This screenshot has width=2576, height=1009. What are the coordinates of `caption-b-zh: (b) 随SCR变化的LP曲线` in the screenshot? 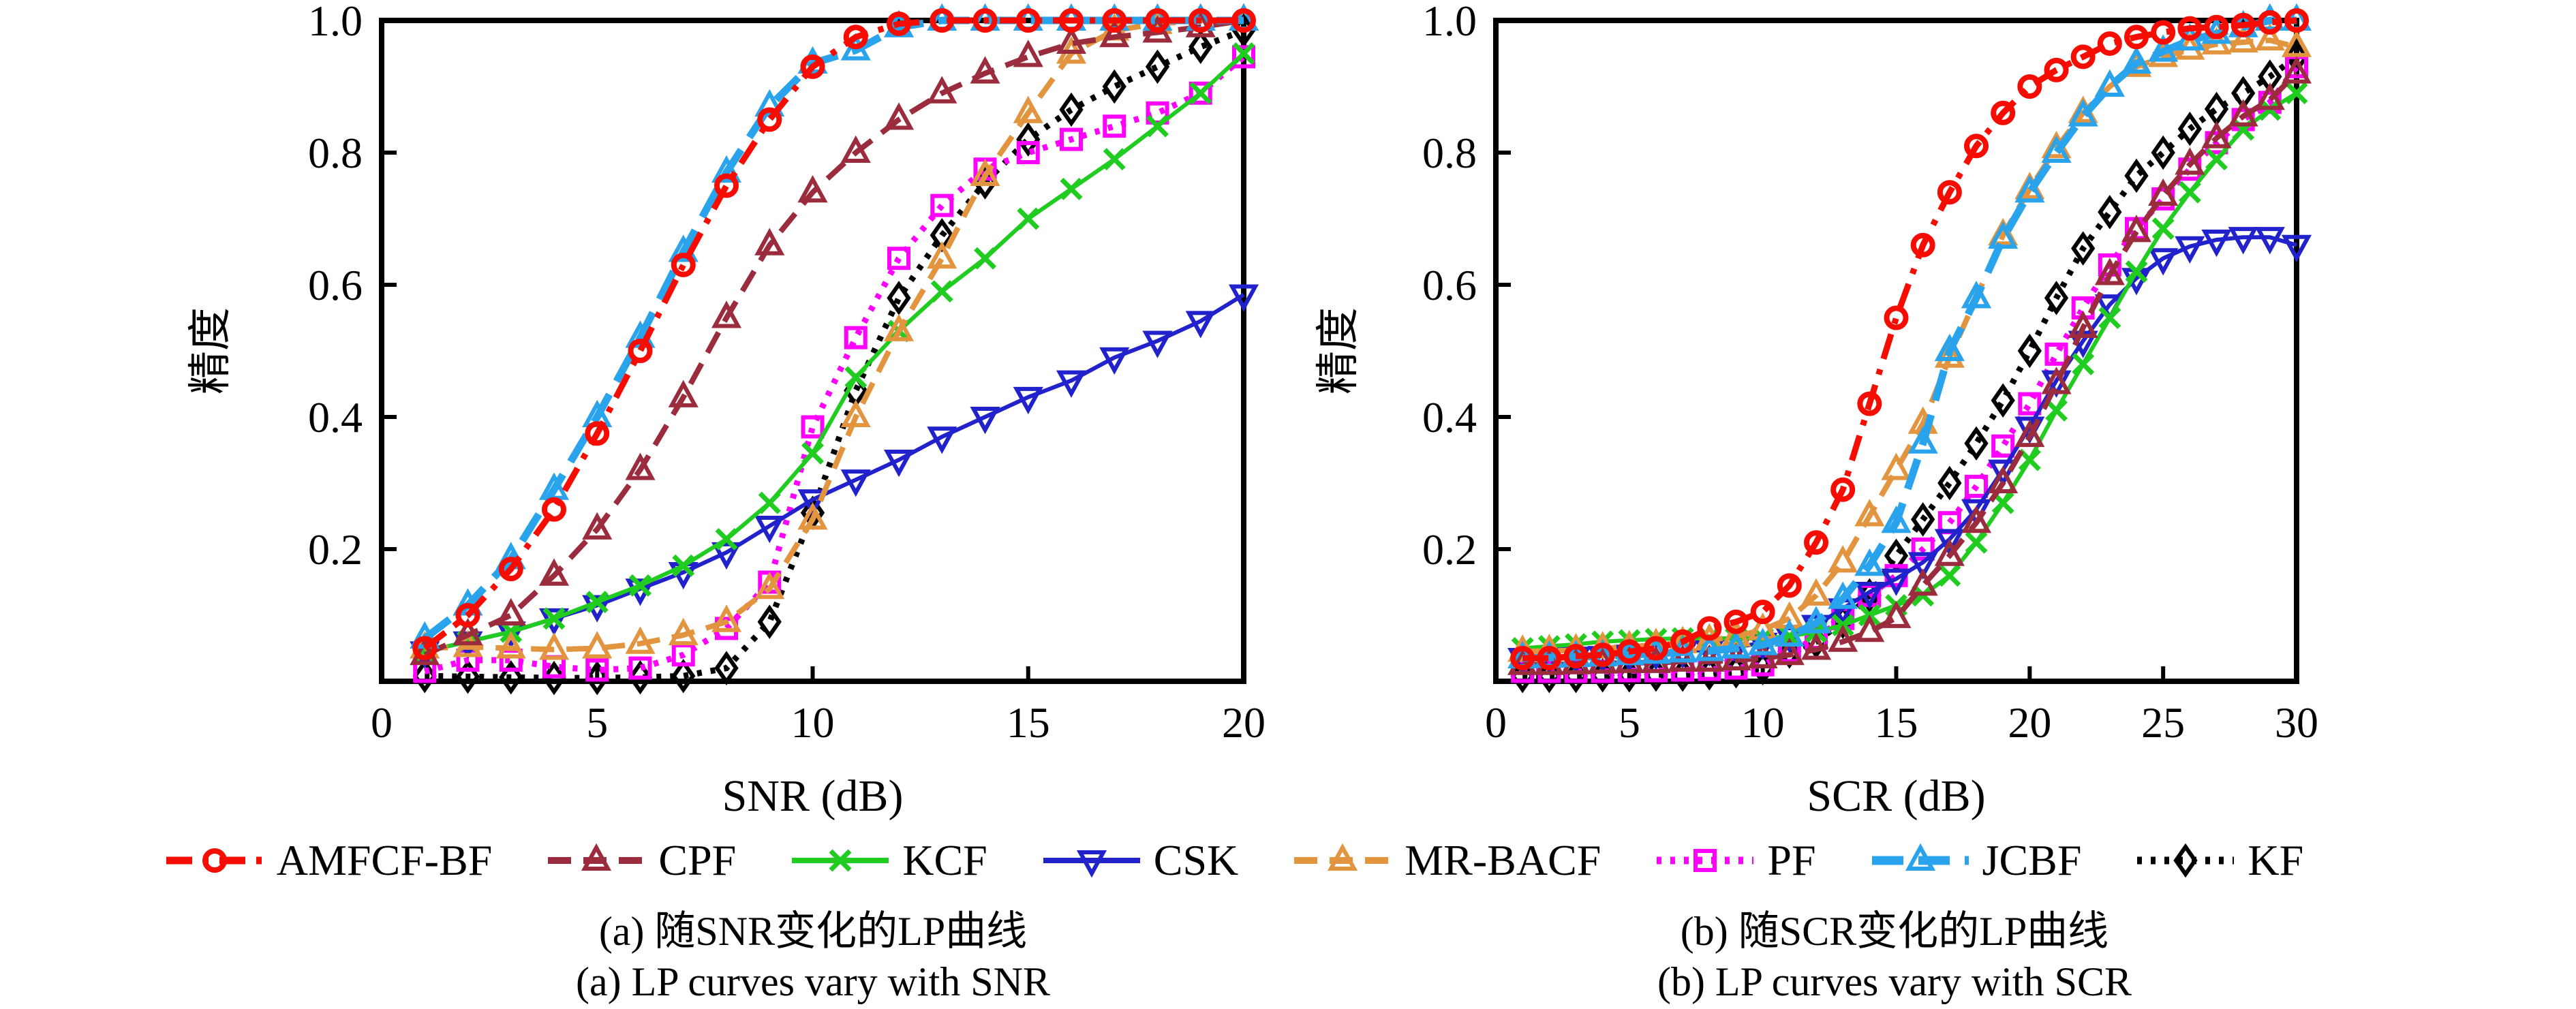 It's located at (1894, 931).